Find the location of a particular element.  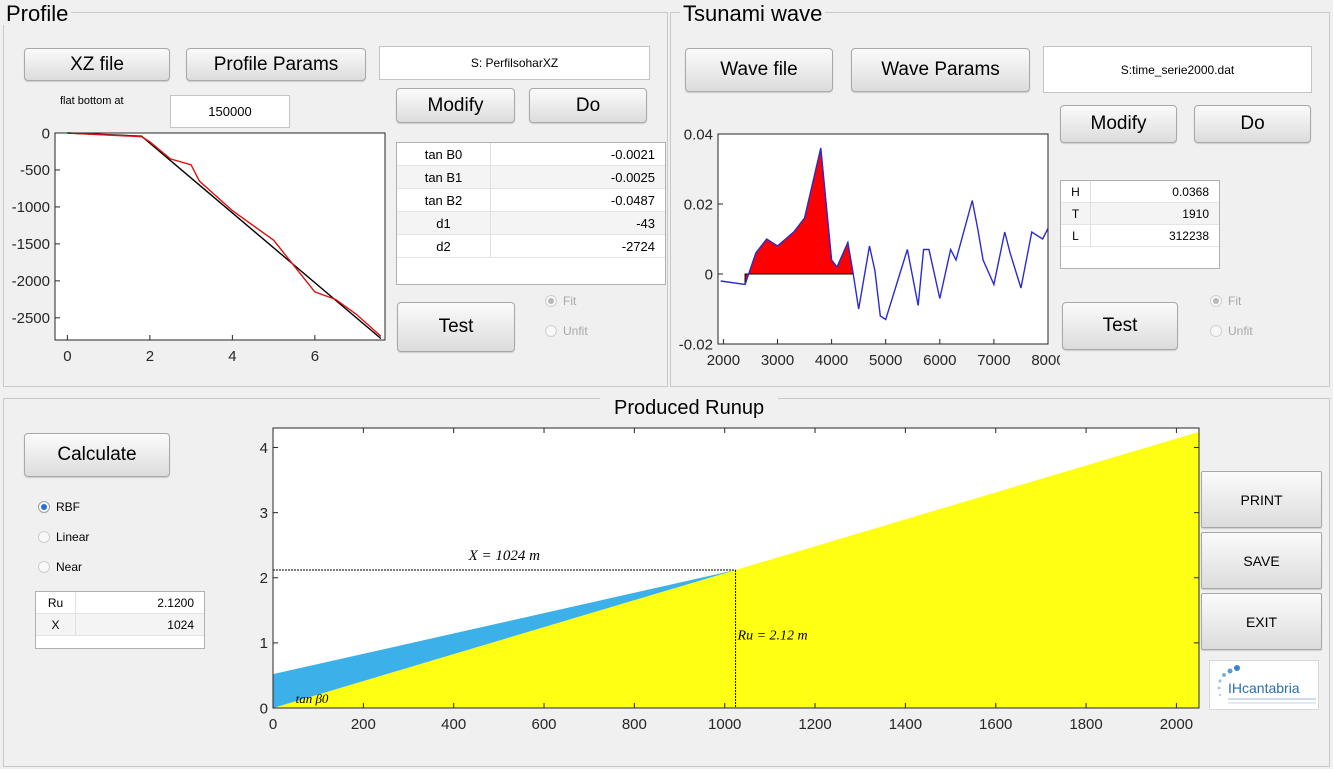

table-row: tan B0 -0.0021 is located at coordinates (531, 154).